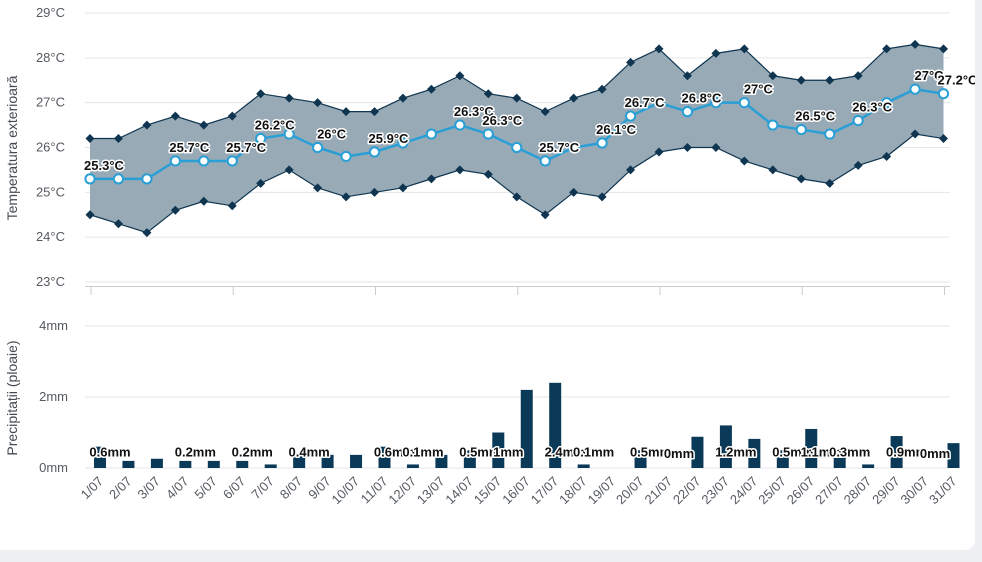 This screenshot has width=982, height=562. Describe the element at coordinates (291, 488) in the screenshot. I see `x-tick-label: 8/07` at that location.